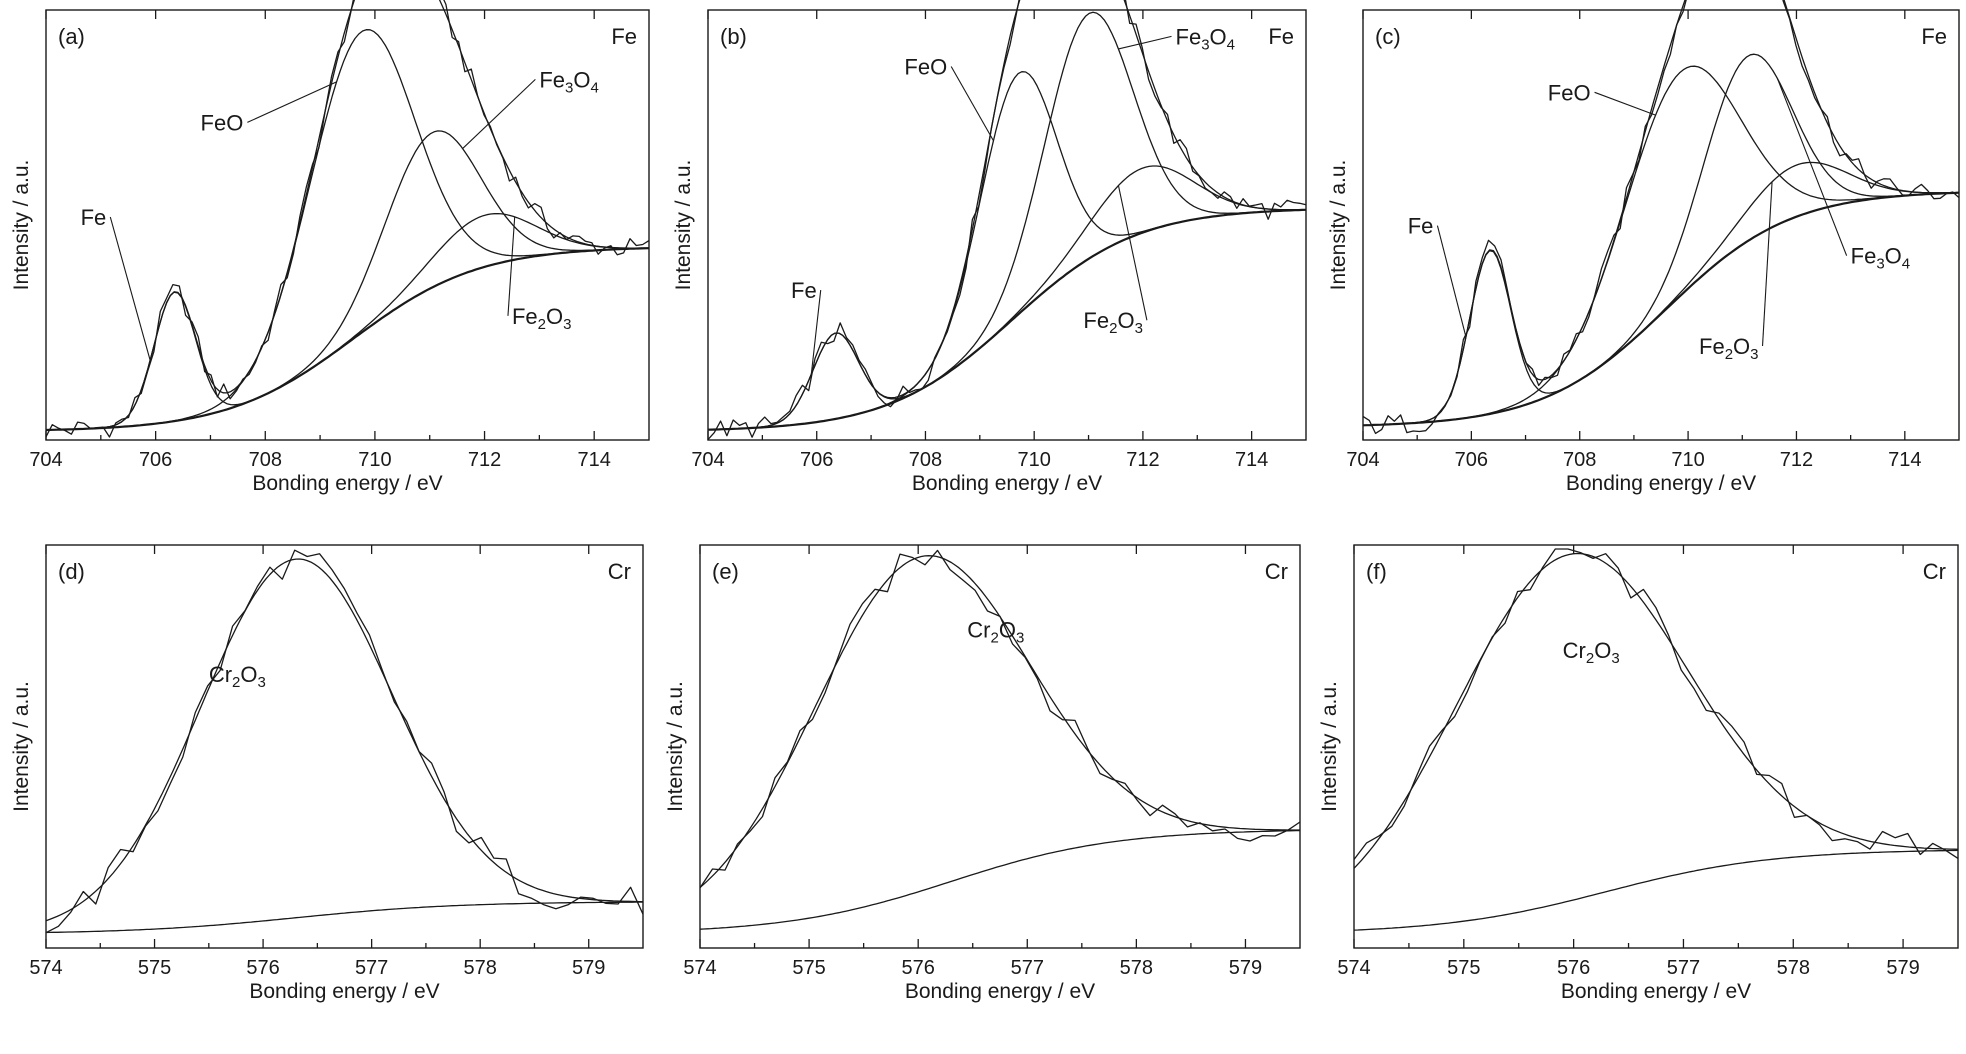  What do you see at coordinates (733, 36) in the screenshot?
I see `panel-label: (b)` at bounding box center [733, 36].